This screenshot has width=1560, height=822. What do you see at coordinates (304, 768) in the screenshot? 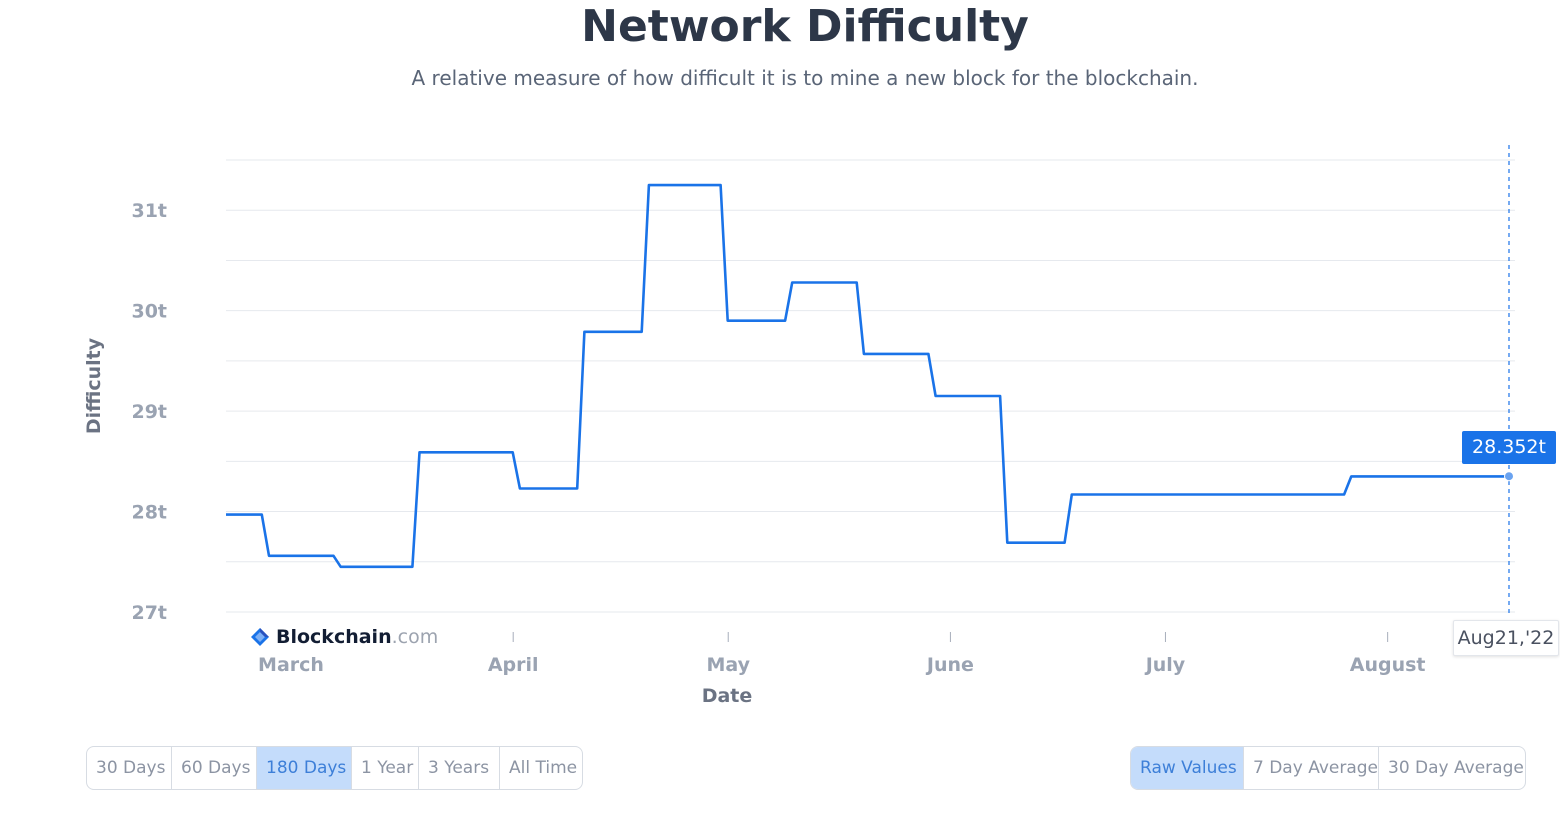
I see `range-180-days-button: 180 Days` at bounding box center [304, 768].